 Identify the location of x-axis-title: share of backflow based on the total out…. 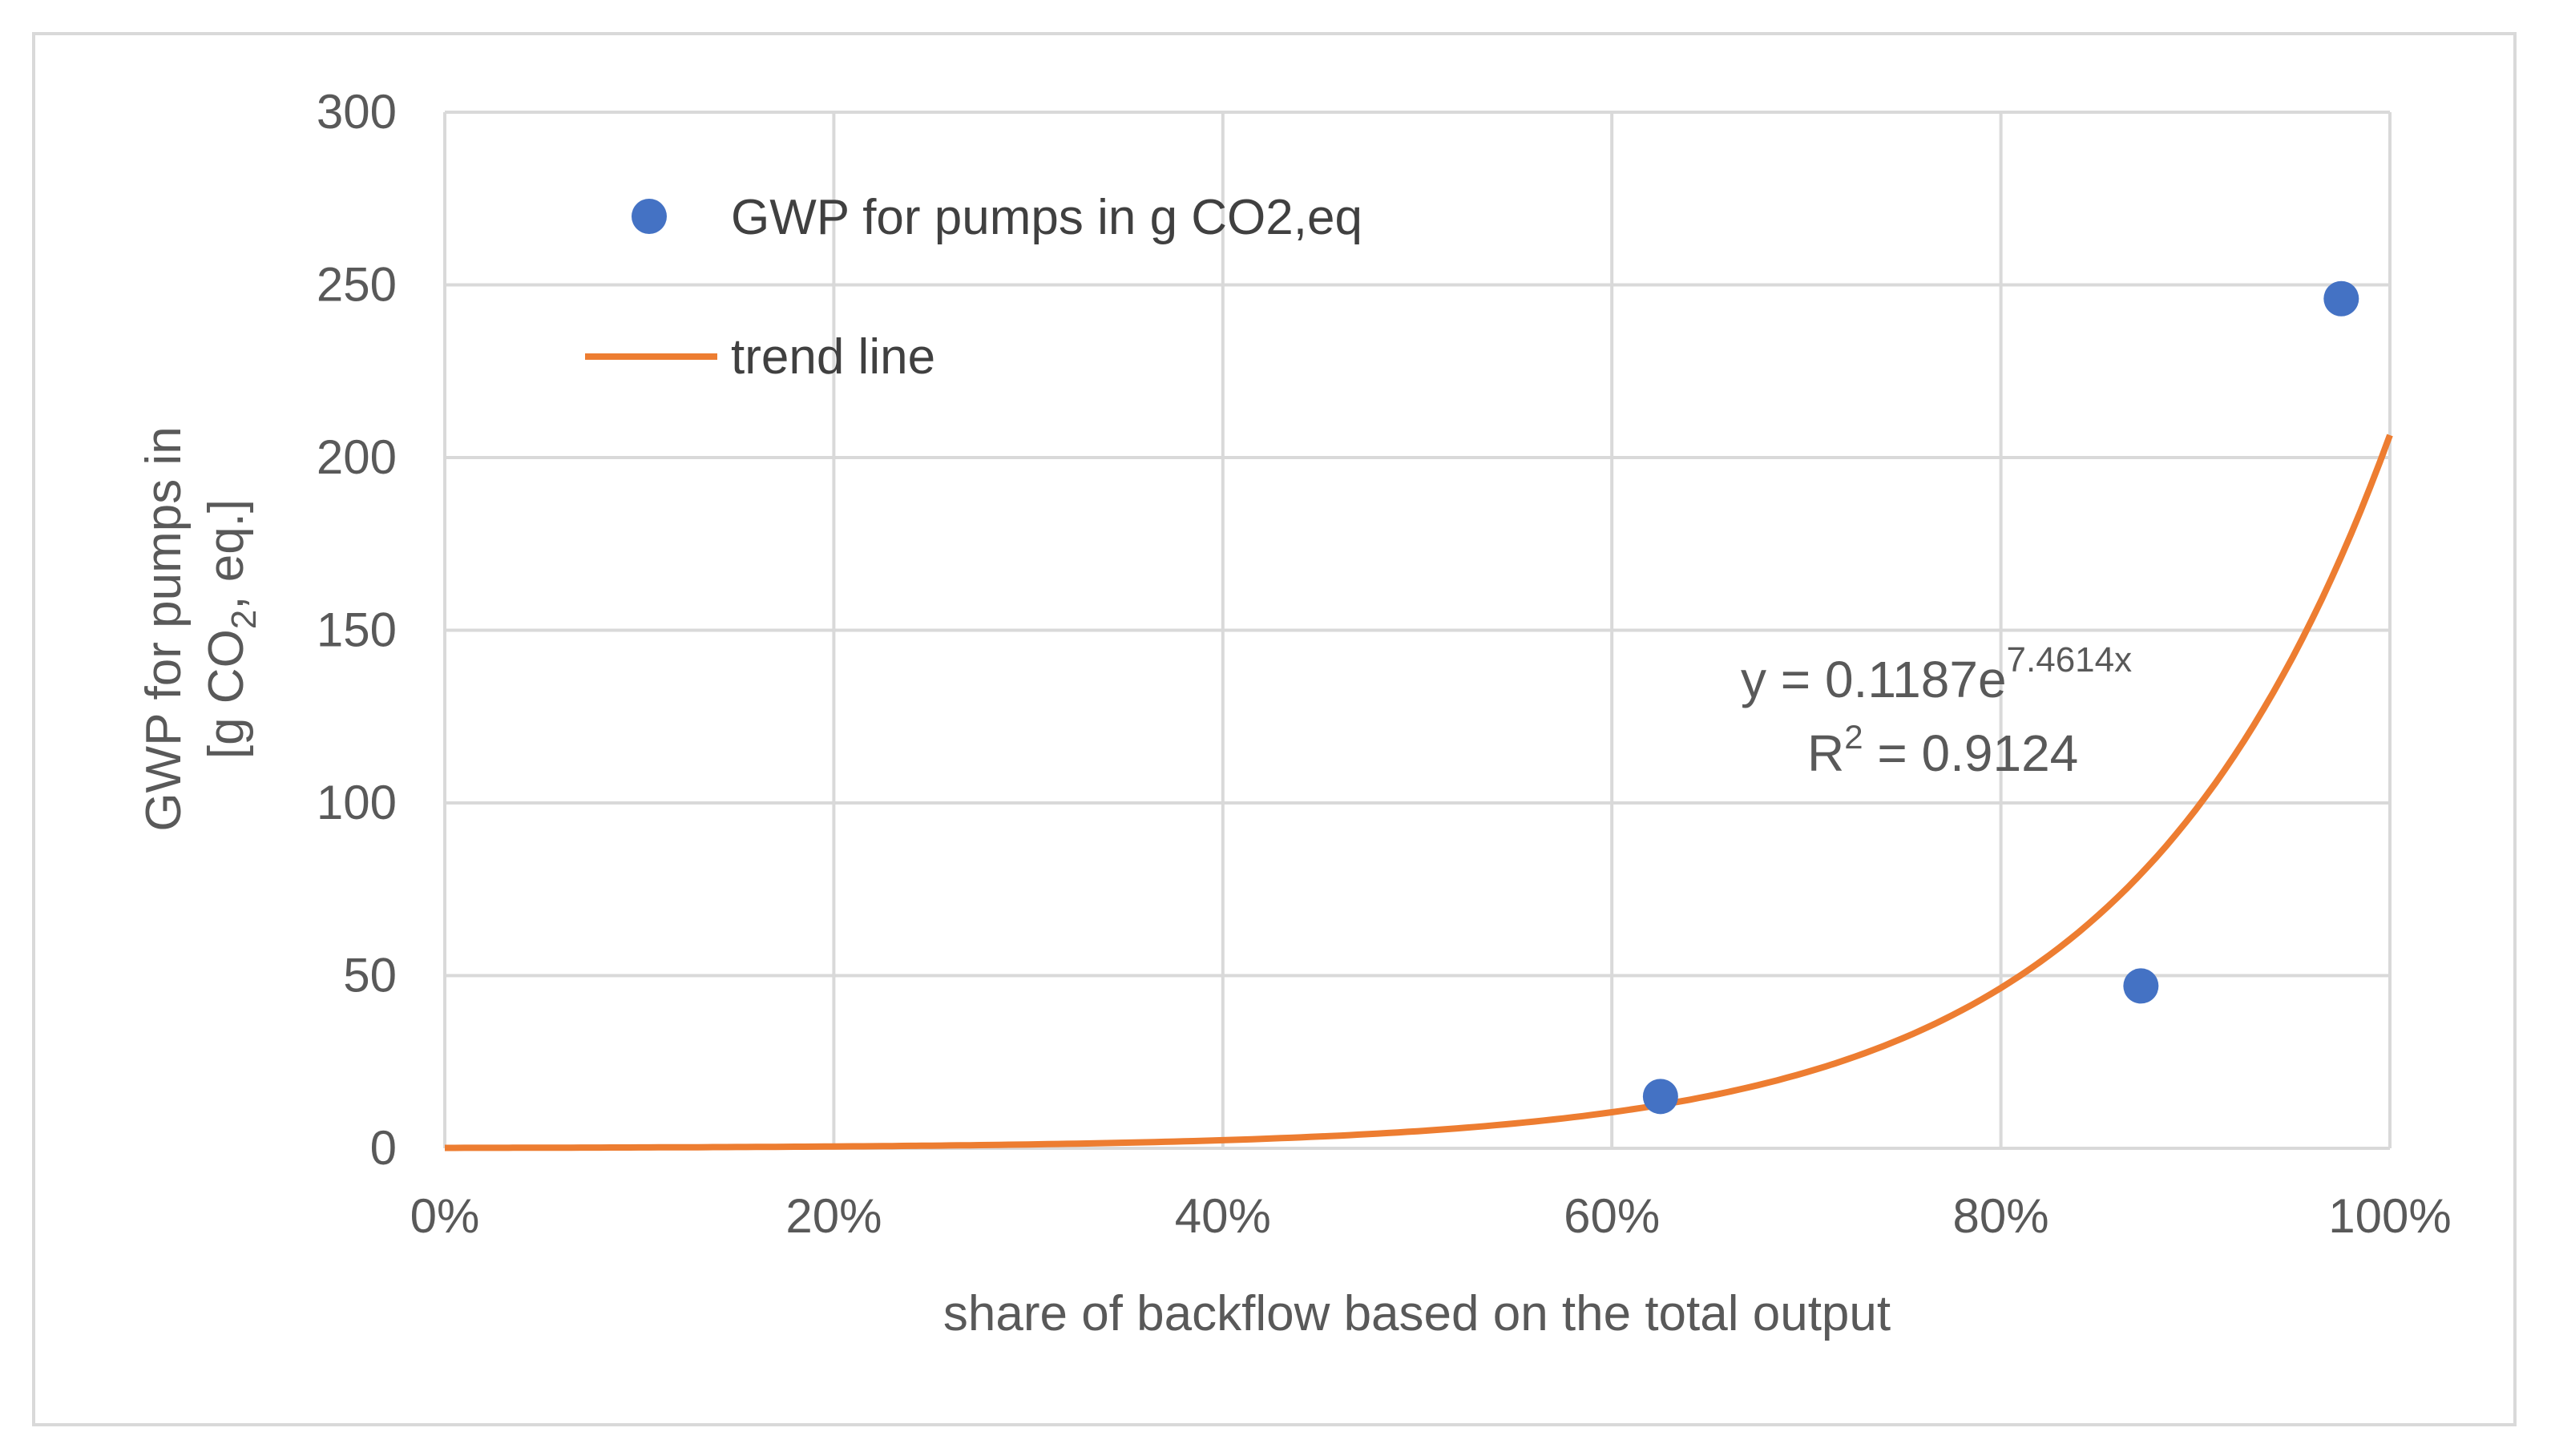
(1417, 1314).